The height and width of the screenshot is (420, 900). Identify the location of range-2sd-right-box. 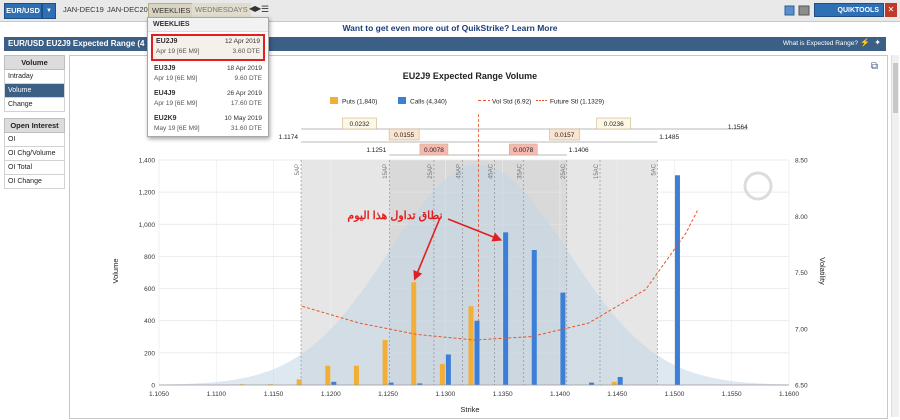
(564, 134).